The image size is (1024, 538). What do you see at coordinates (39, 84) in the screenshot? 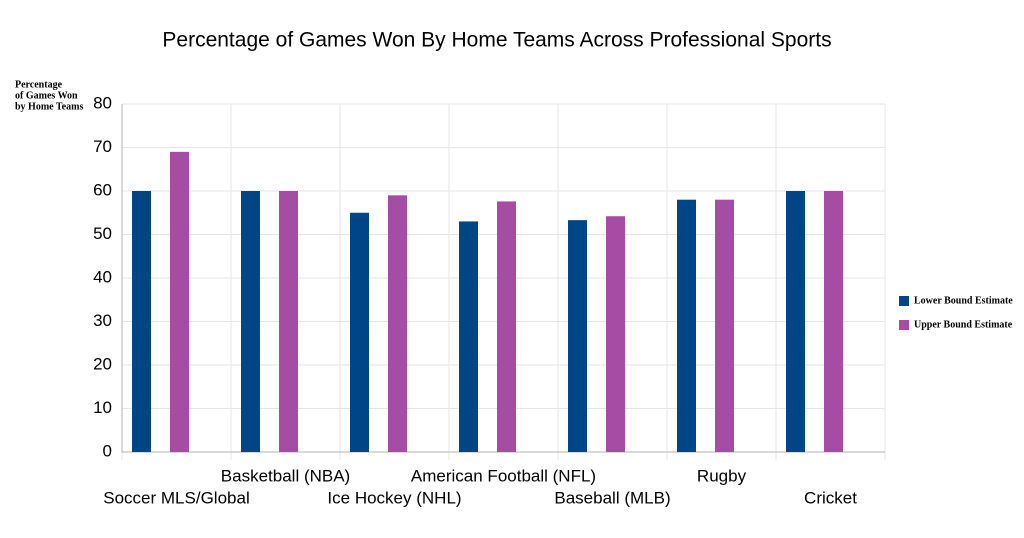
I see `y-axis-title: Percentage` at bounding box center [39, 84].